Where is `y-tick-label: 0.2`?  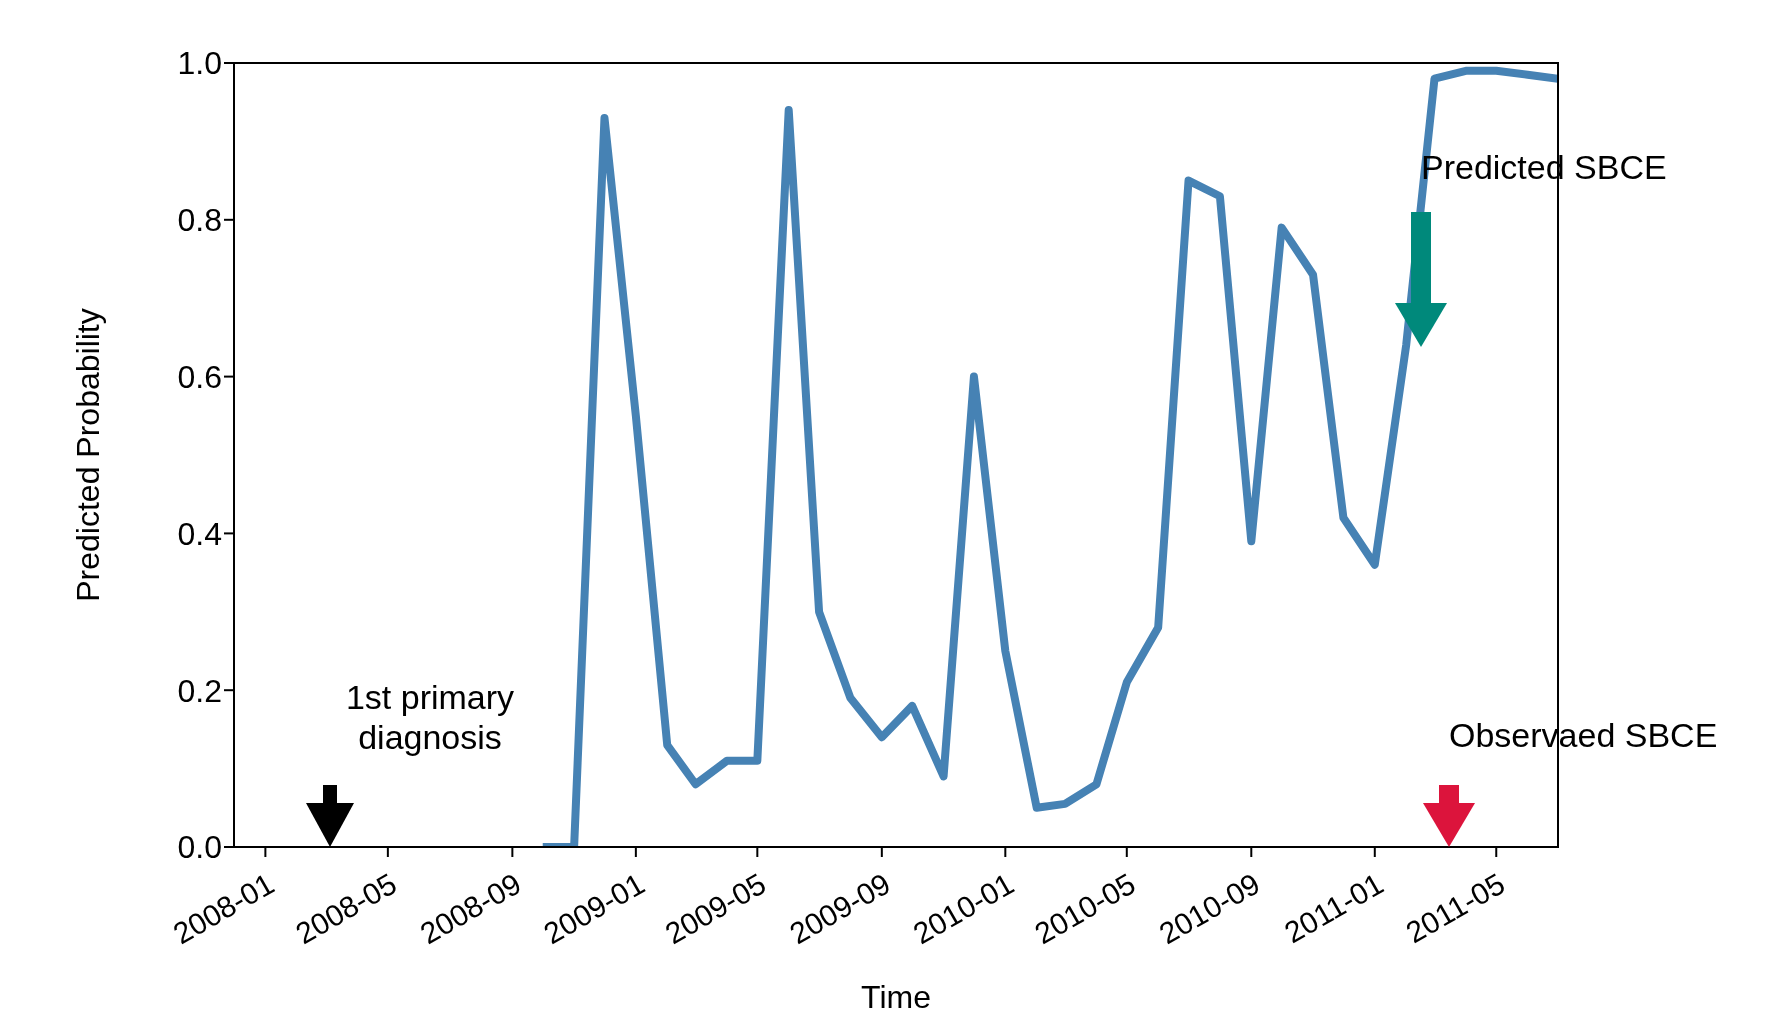
y-tick-label: 0.2 is located at coordinates (199, 690).